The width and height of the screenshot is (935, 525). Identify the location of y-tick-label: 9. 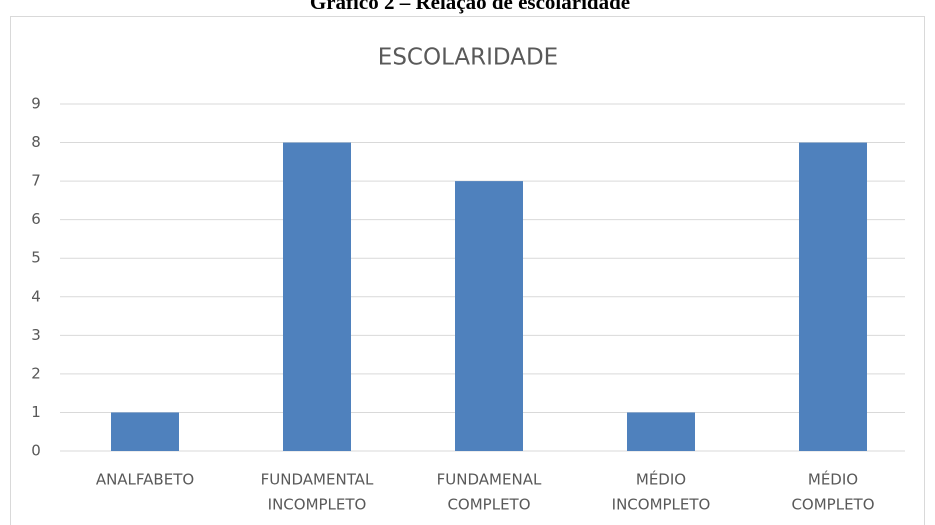
(36, 104).